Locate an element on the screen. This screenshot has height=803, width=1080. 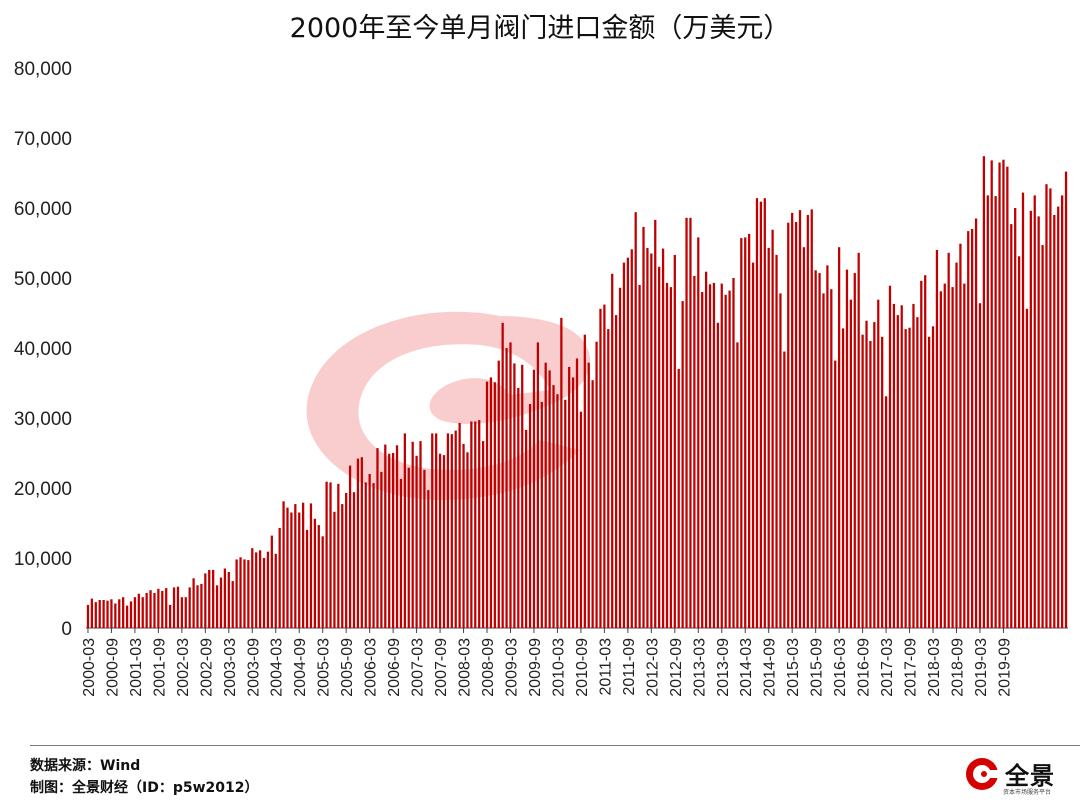
x-tick-label: 2007-09 is located at coordinates (441, 667).